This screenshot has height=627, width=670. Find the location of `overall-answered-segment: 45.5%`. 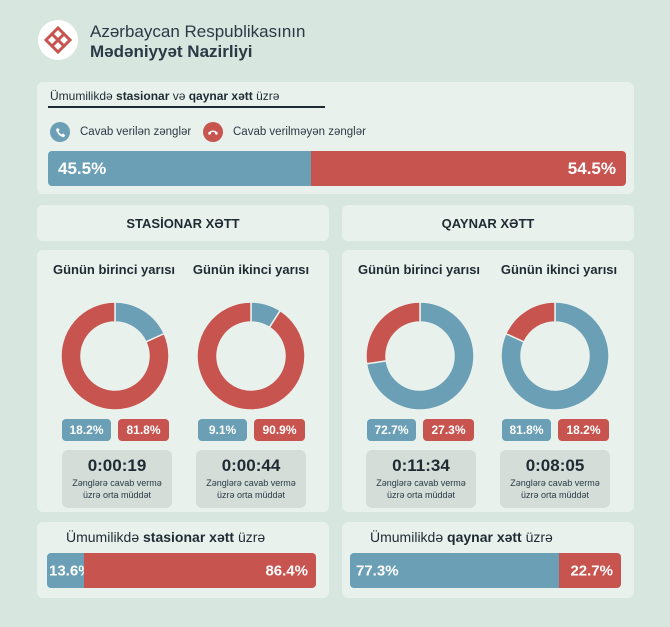

overall-answered-segment: 45.5% is located at coordinates (179, 168).